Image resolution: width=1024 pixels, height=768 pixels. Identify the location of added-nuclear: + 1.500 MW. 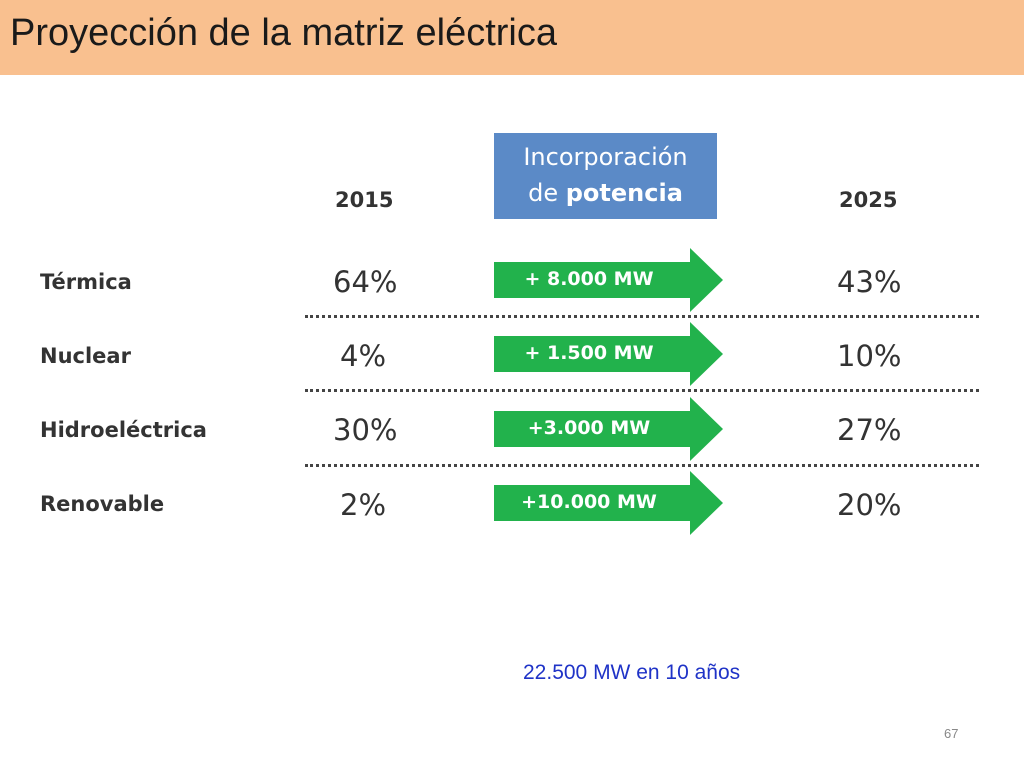
(589, 353).